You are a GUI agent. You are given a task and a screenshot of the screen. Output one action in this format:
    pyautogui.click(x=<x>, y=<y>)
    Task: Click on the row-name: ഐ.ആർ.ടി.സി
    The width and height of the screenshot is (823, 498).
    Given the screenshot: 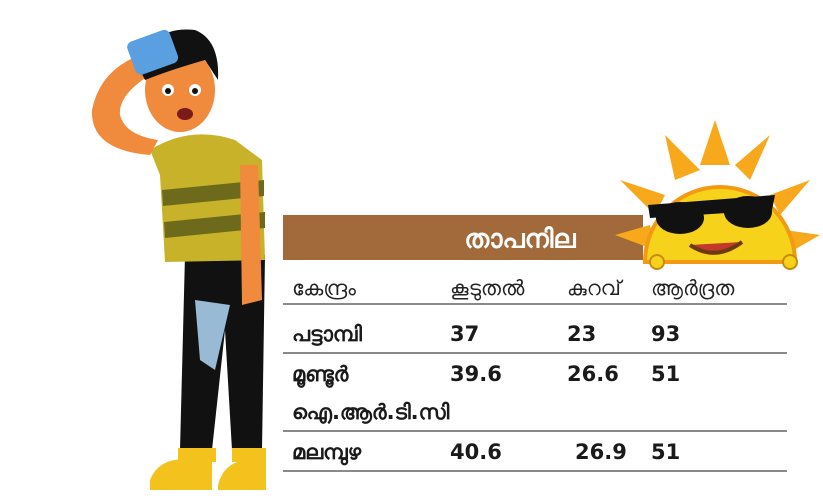 What is the action you would take?
    pyautogui.click(x=371, y=412)
    